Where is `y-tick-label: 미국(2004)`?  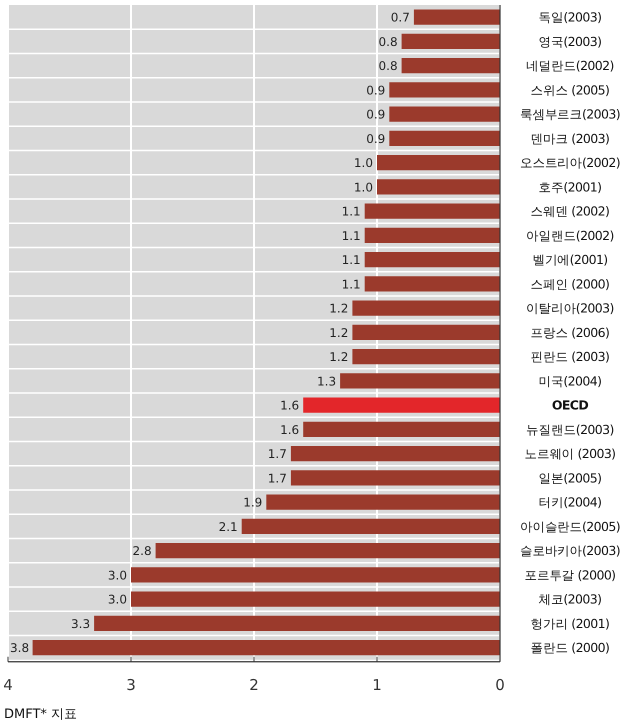 y-tick-label: 미국(2004) is located at coordinates (570, 380).